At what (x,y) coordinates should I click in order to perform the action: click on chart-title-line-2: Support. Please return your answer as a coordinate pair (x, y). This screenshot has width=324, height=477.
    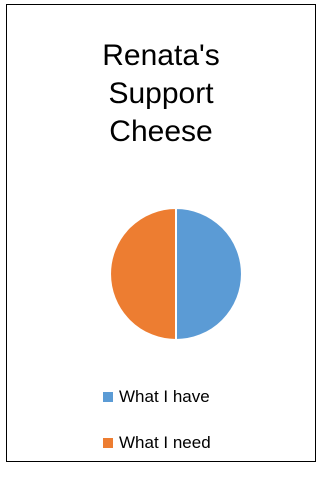
    Looking at the image, I should click on (161, 93).